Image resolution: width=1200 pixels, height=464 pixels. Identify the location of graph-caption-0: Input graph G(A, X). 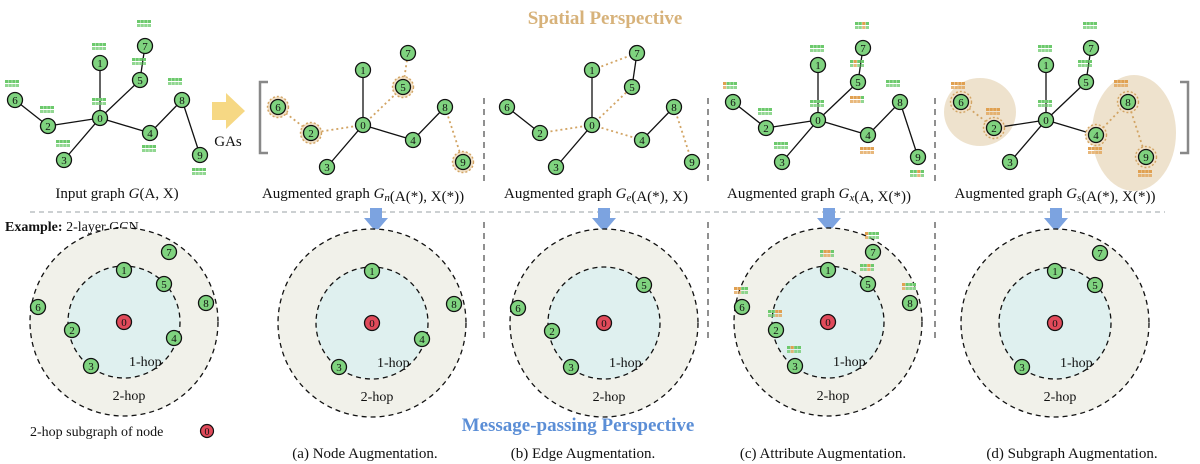
(116, 194).